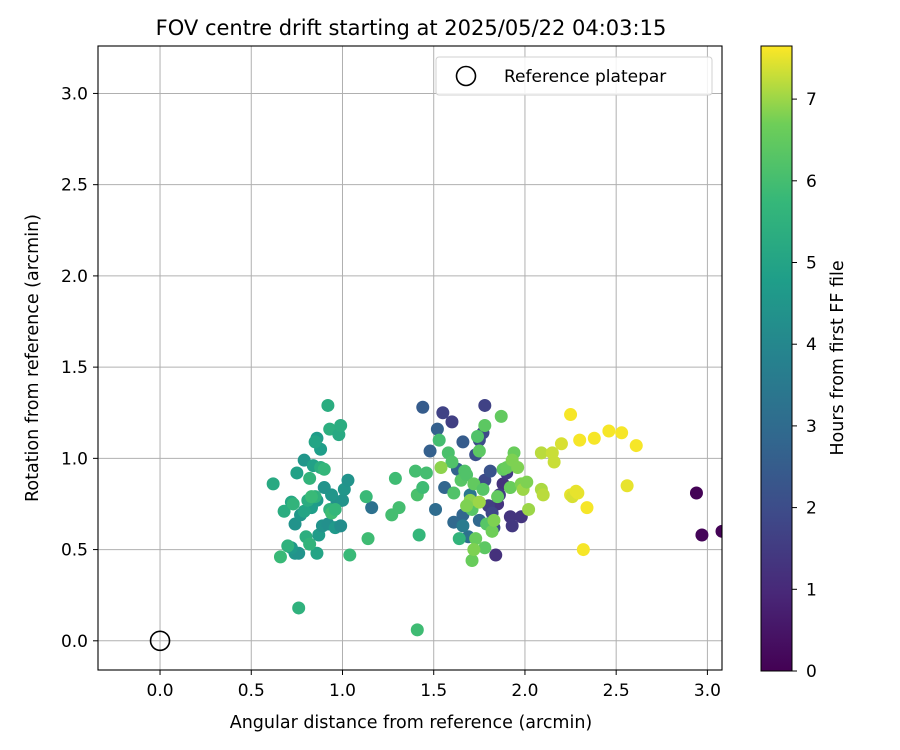 The width and height of the screenshot is (900, 750). What do you see at coordinates (811, 509) in the screenshot?
I see `colorbar-tick-label: 2` at bounding box center [811, 509].